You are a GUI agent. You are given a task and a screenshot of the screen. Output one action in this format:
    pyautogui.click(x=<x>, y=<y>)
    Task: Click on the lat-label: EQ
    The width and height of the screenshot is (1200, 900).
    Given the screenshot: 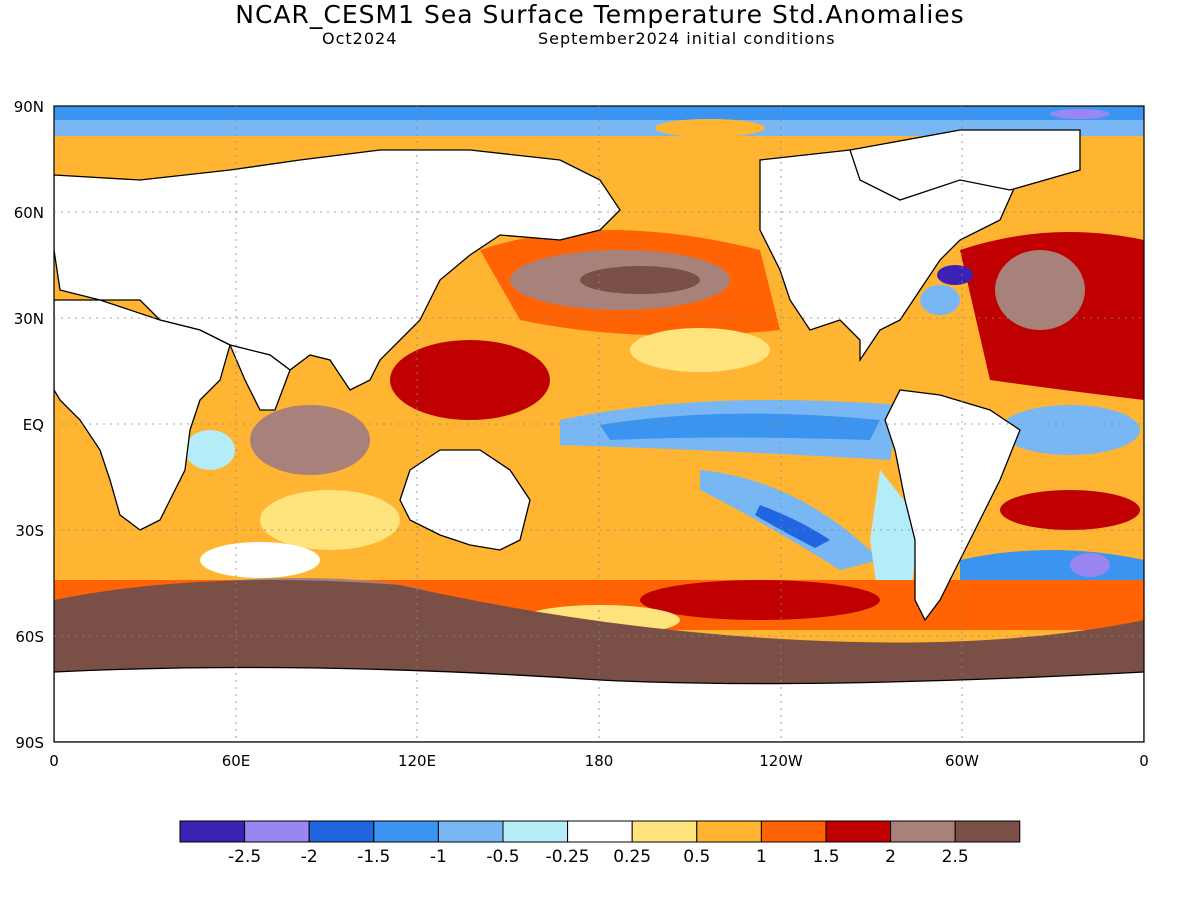 What is the action you would take?
    pyautogui.click(x=33, y=425)
    